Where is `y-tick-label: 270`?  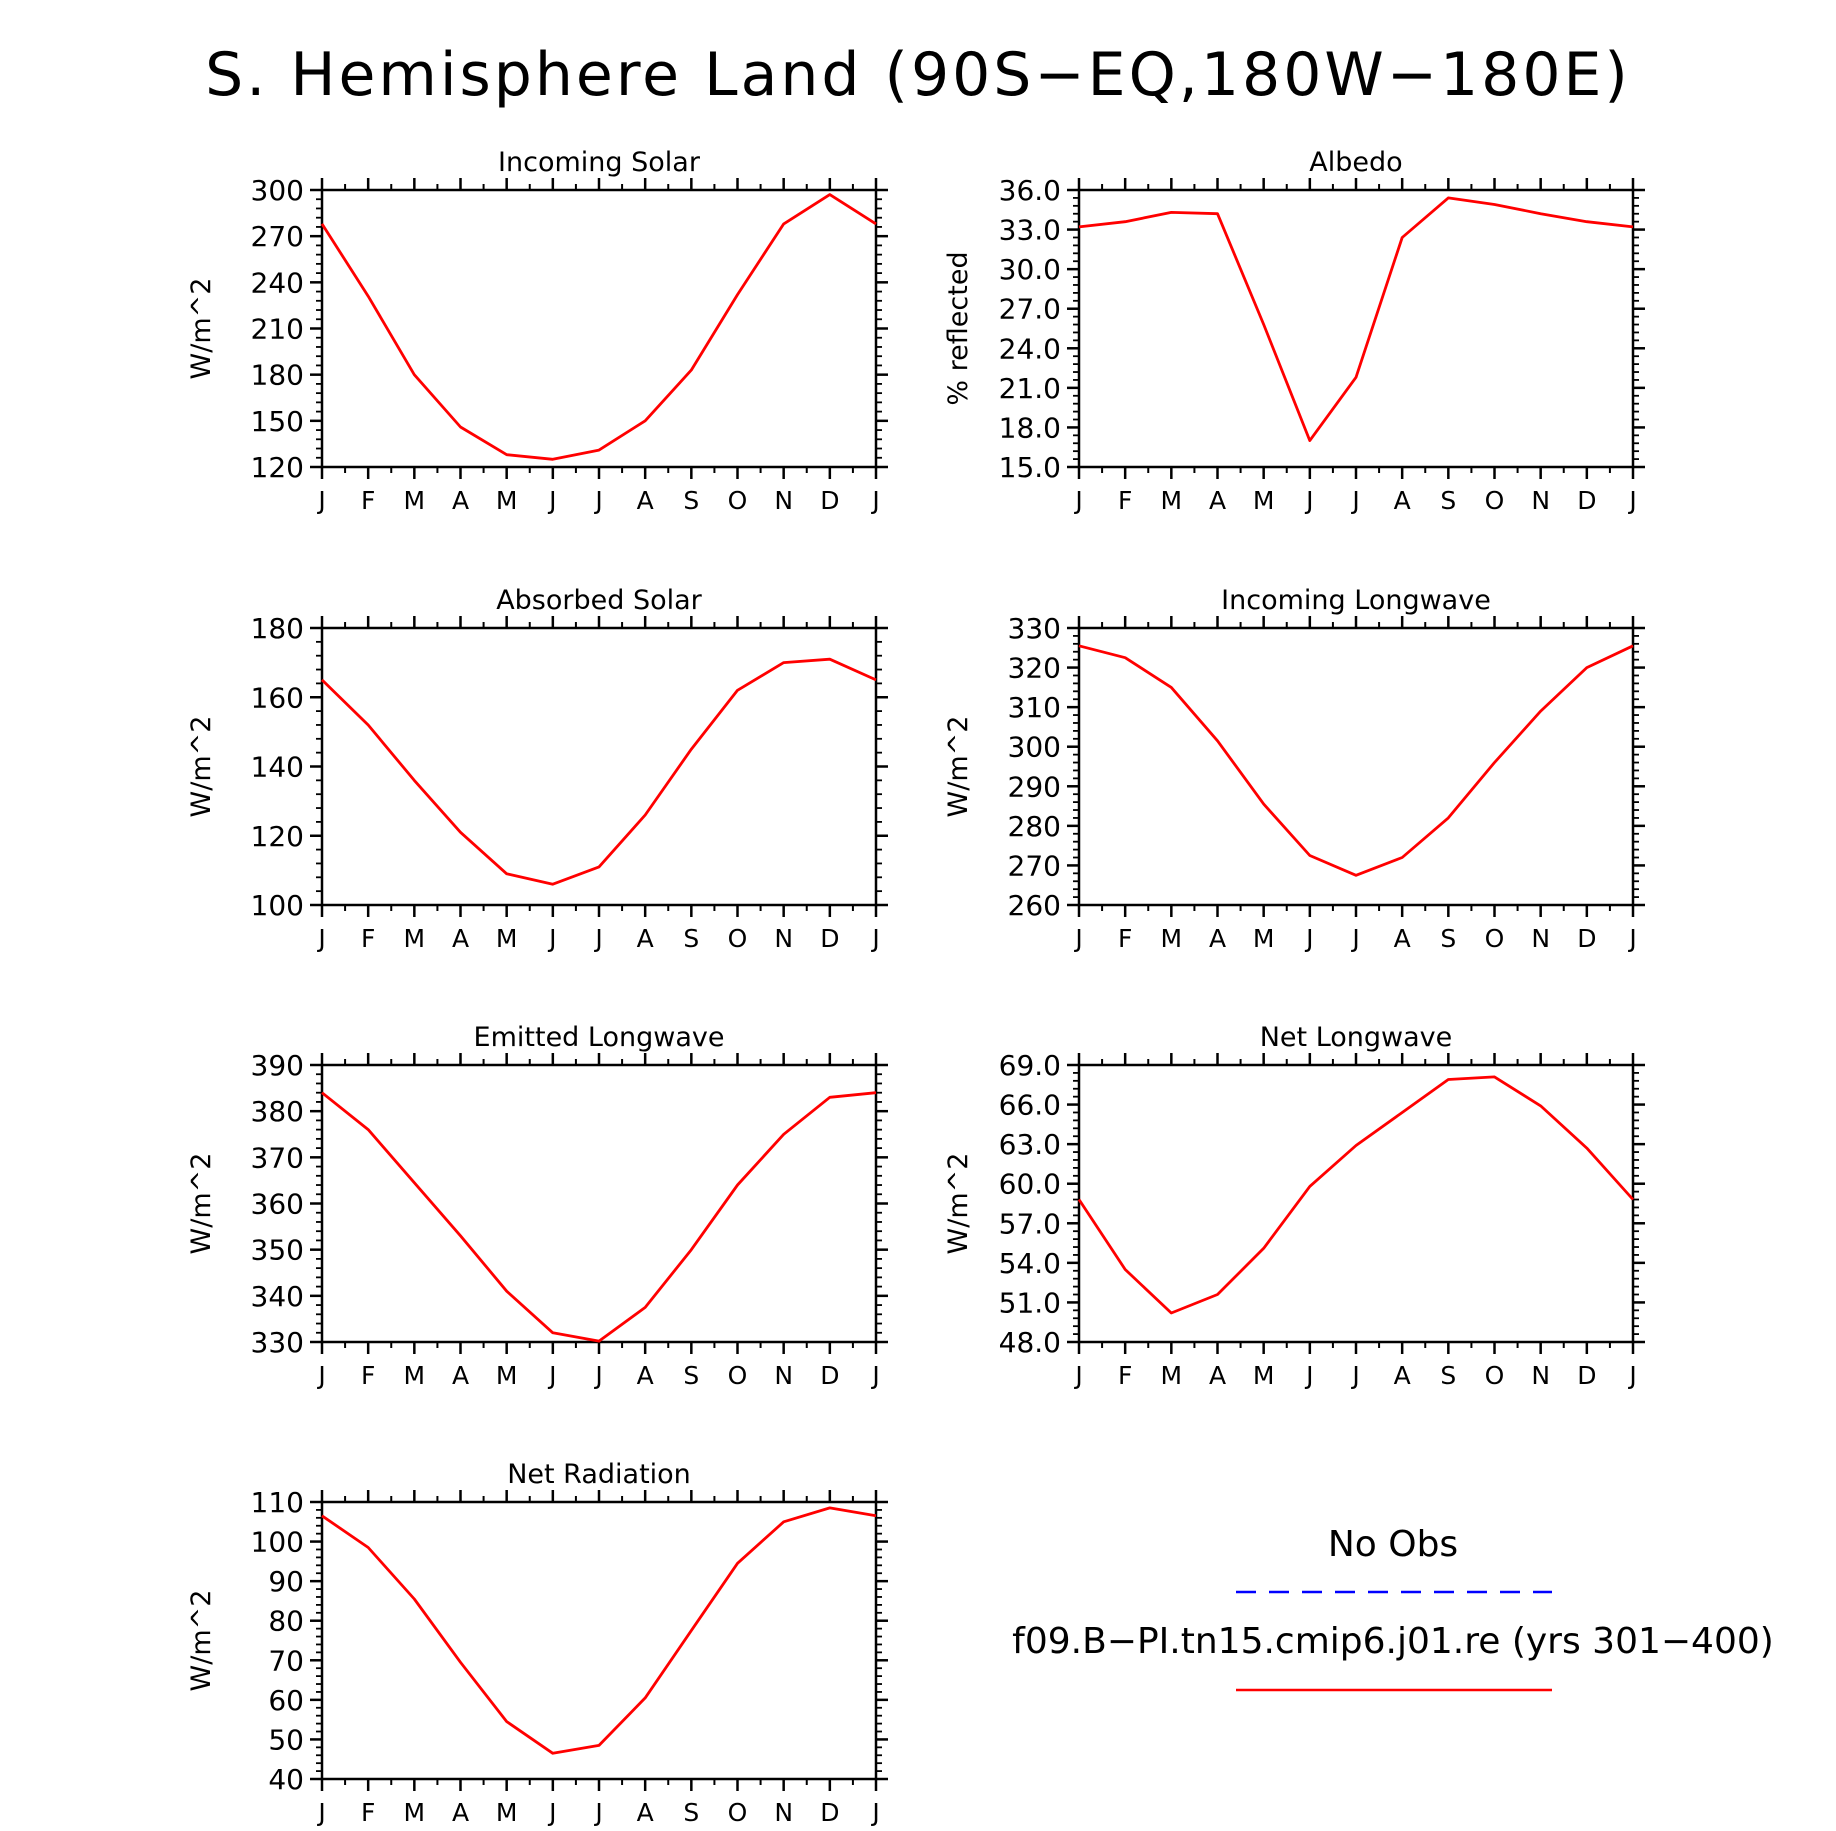
y-tick-label: 270 is located at coordinates (277, 236).